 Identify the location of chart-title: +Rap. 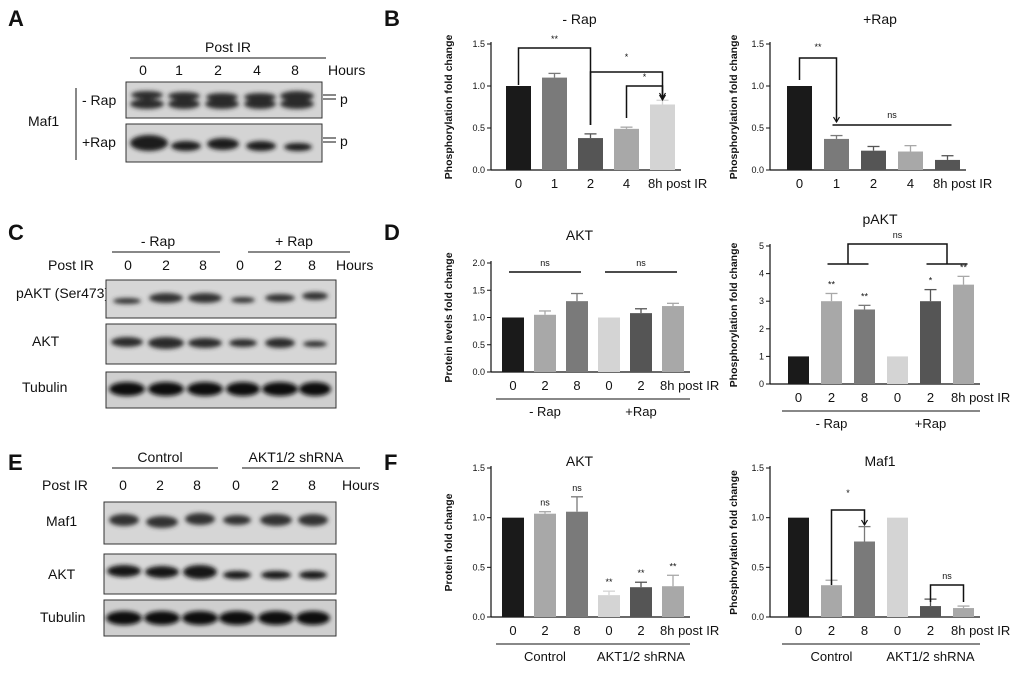
(880, 19).